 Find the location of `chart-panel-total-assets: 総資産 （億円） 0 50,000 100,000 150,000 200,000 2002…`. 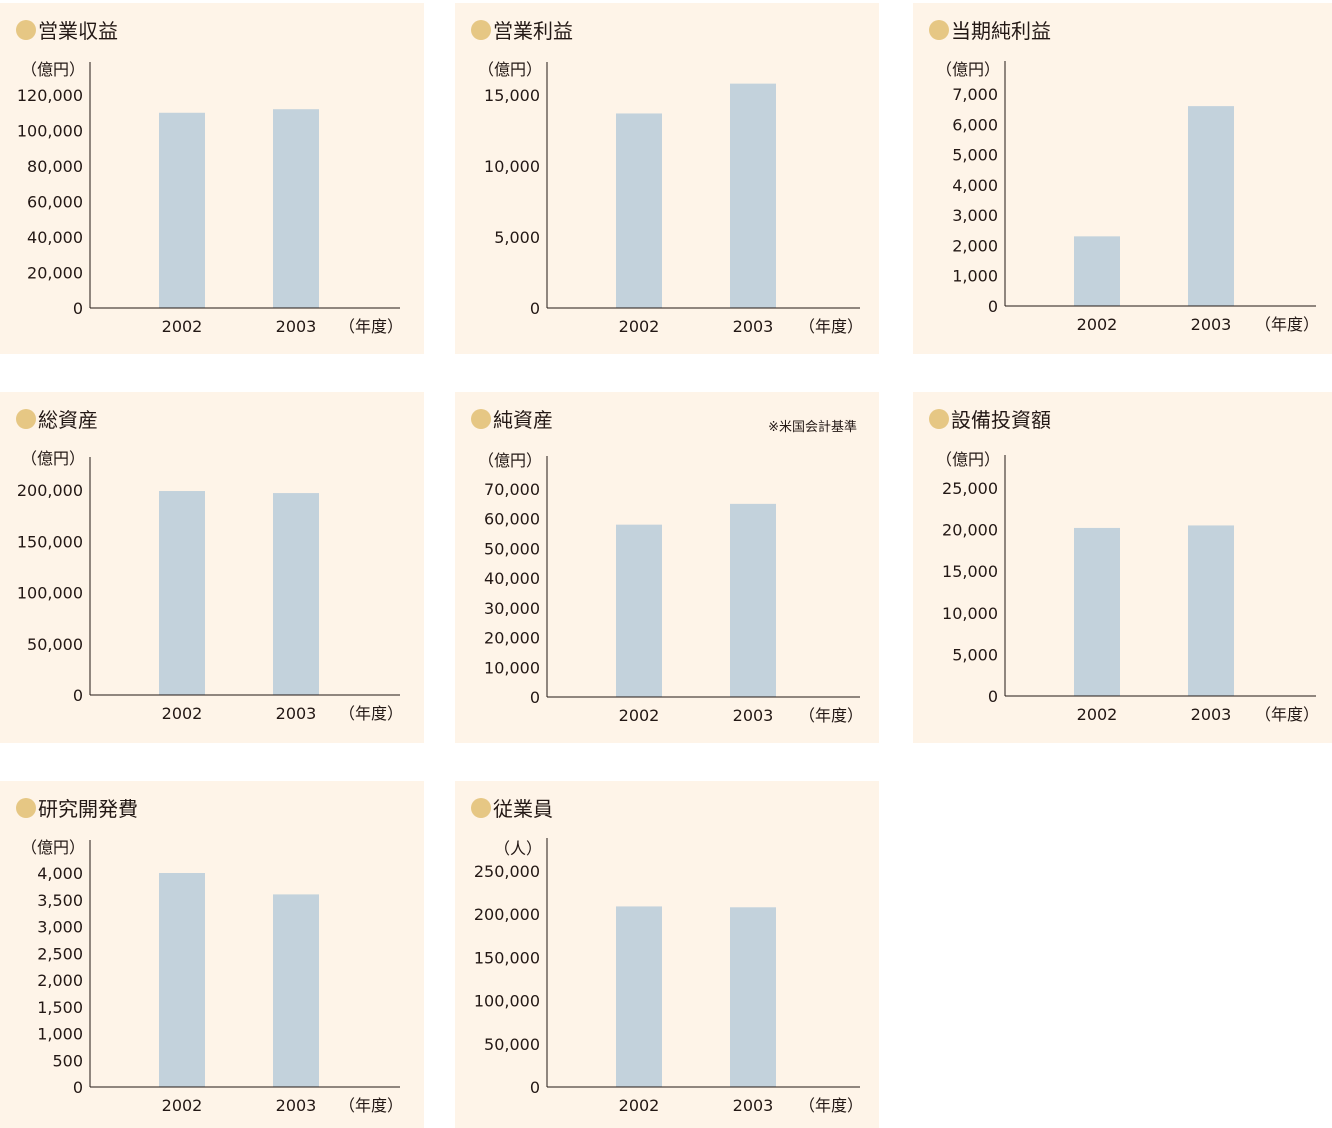

chart-panel-total-assets: 総資産 （億円） 0 50,000 100,000 150,000 200,000 2002… is located at coordinates (212, 567).